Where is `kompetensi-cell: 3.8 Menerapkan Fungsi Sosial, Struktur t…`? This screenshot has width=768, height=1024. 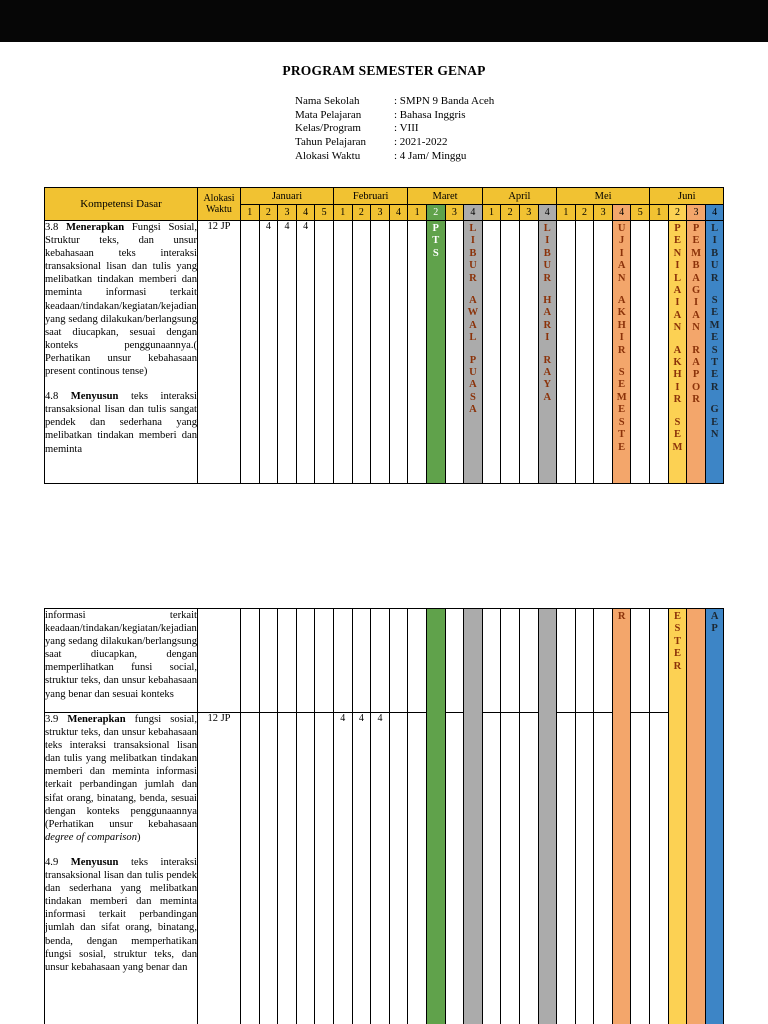
kompetensi-cell: 3.8 Menerapkan Fungsi Sosial, Struktur t… is located at coordinates (121, 352).